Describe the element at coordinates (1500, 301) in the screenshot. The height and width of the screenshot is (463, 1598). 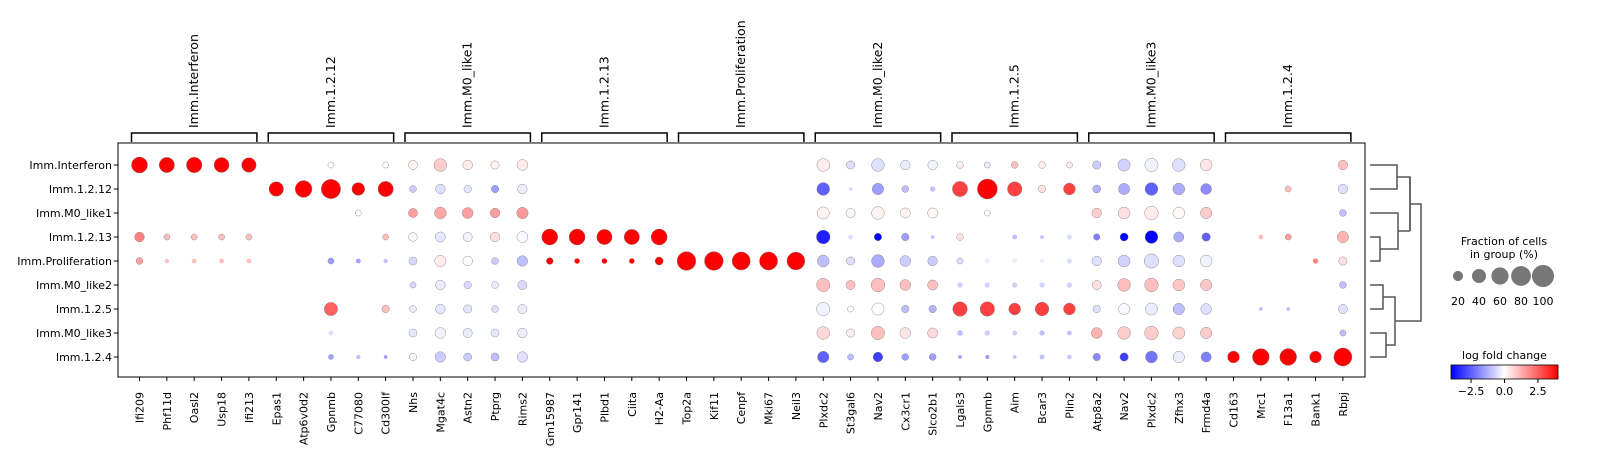
I see `size-legend-label: 60` at that location.